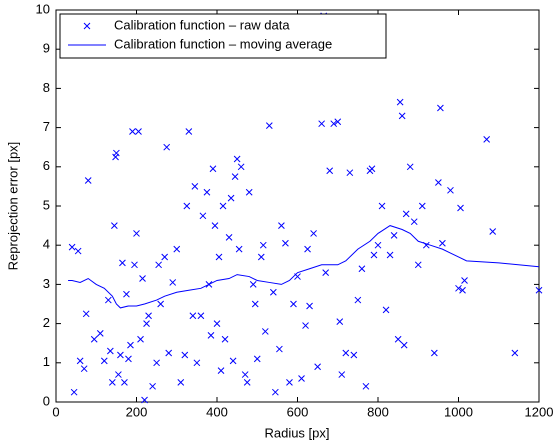  I want to click on y-tick-label: 2, so click(46, 322).